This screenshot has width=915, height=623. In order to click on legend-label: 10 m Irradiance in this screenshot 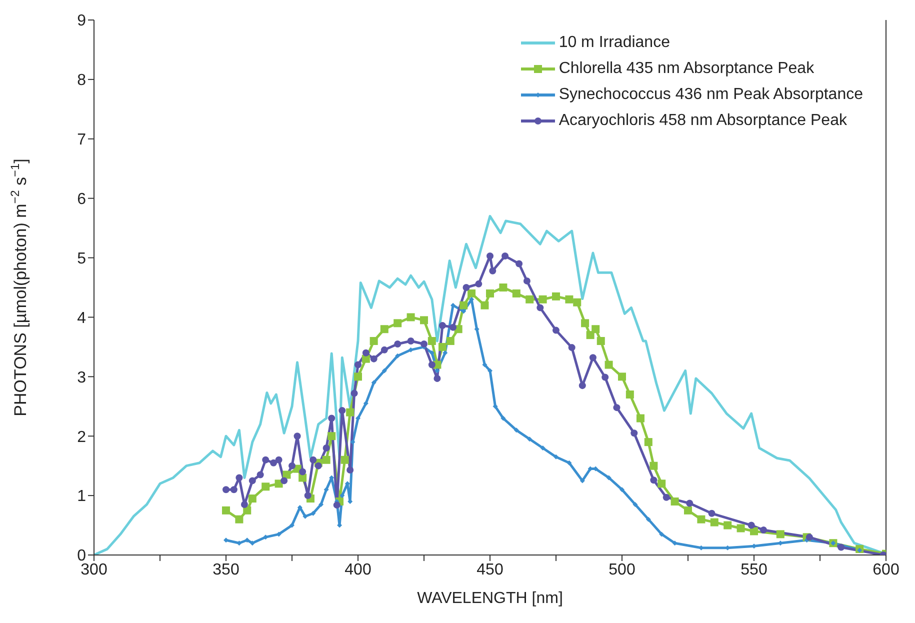, I will do `click(614, 43)`.